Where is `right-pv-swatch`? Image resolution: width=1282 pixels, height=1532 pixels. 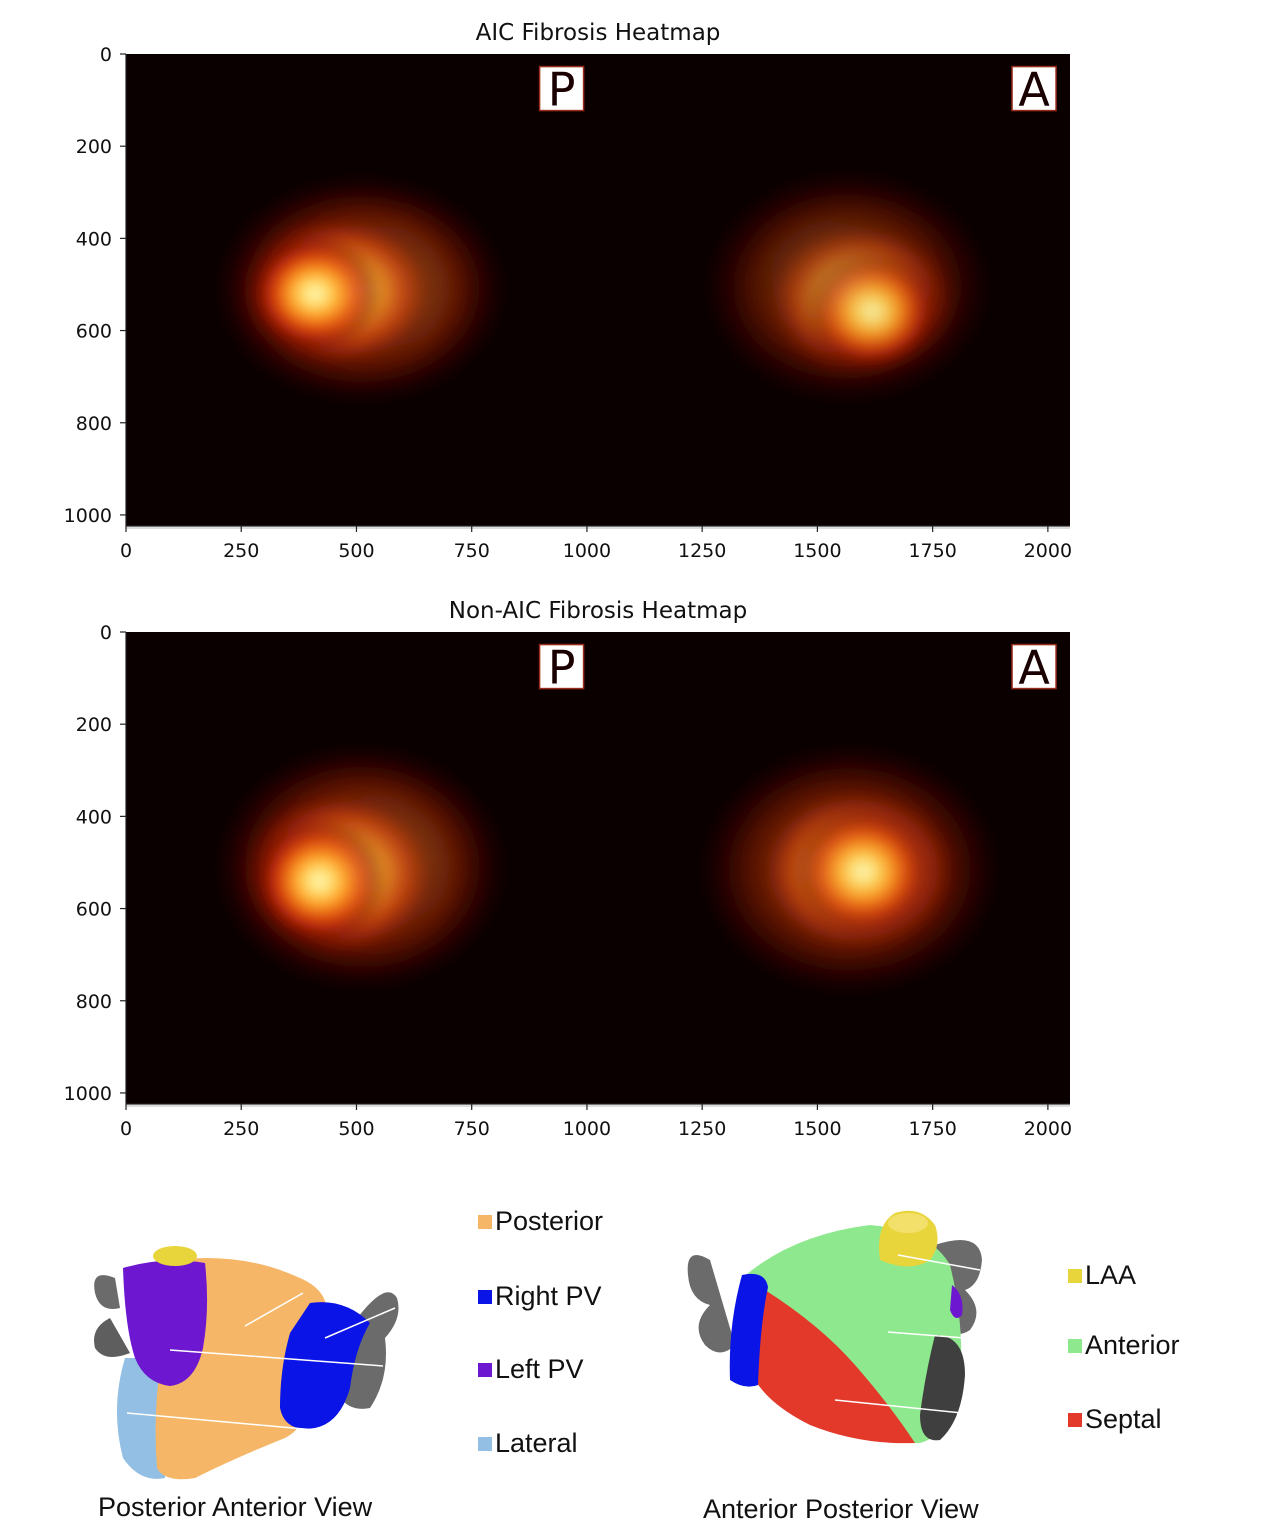
right-pv-swatch is located at coordinates (485, 1296).